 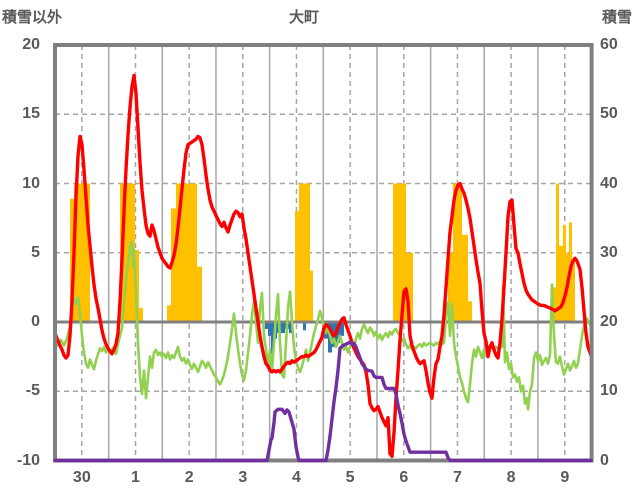 I want to click on x-axis-tick: 5, so click(x=350, y=477).